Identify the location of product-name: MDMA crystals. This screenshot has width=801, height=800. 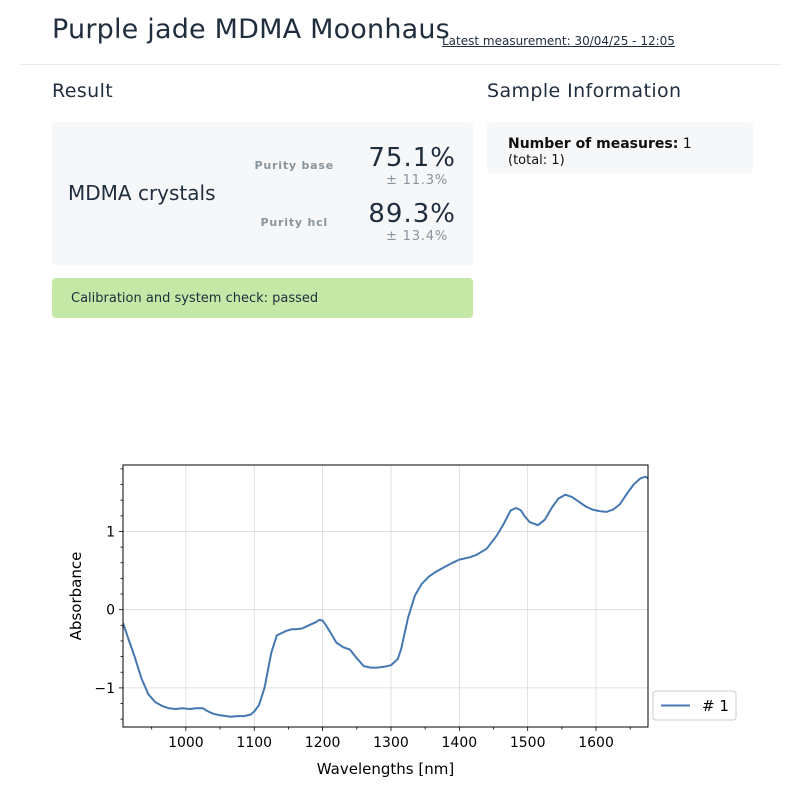
(142, 193).